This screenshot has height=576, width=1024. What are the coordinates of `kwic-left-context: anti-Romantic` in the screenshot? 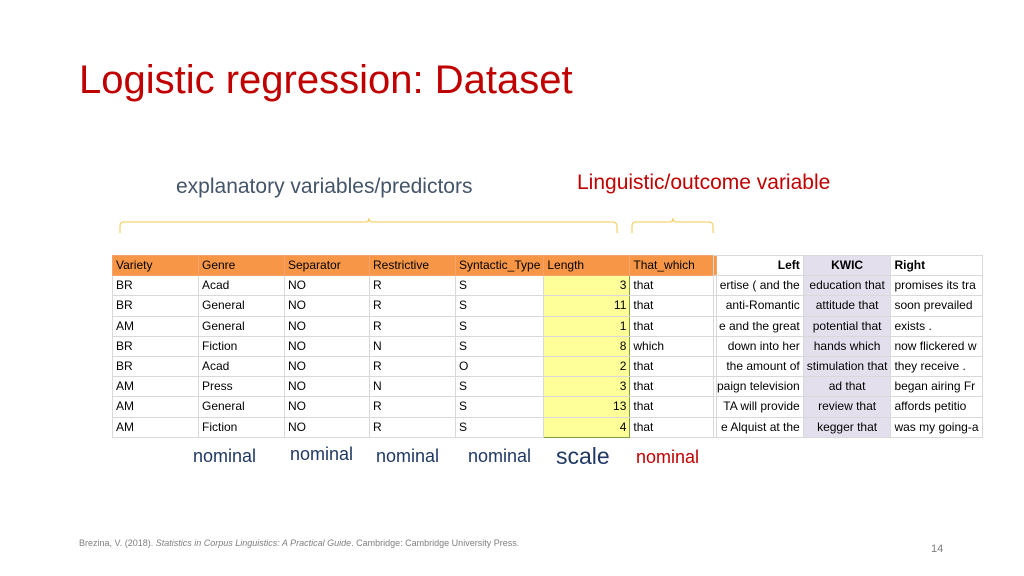 It's located at (758, 306).